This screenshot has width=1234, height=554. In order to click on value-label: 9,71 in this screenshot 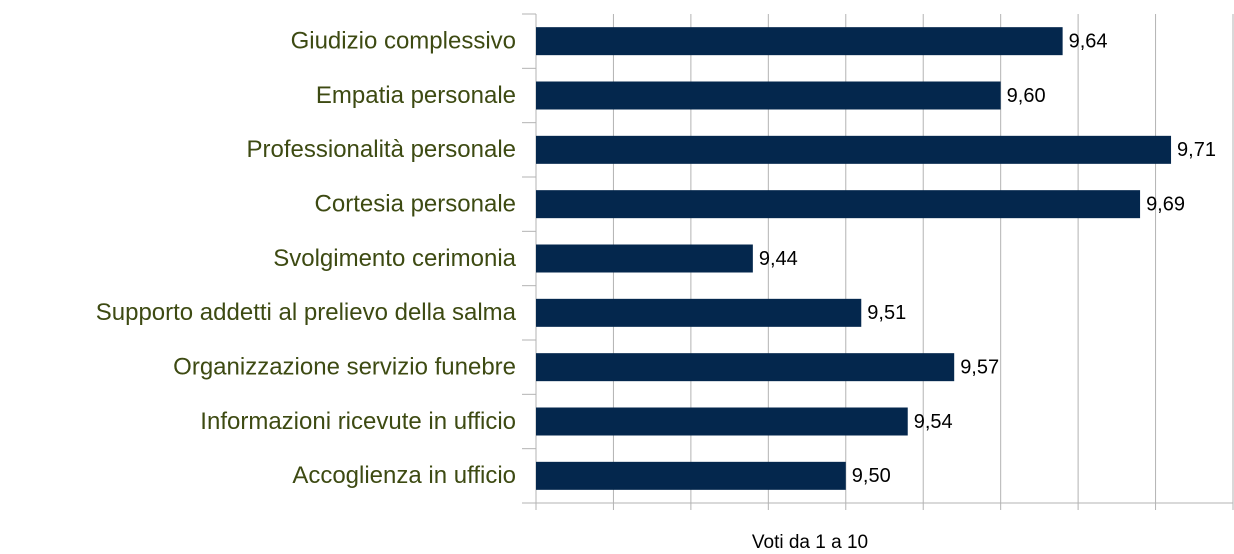, I will do `click(1196, 150)`.